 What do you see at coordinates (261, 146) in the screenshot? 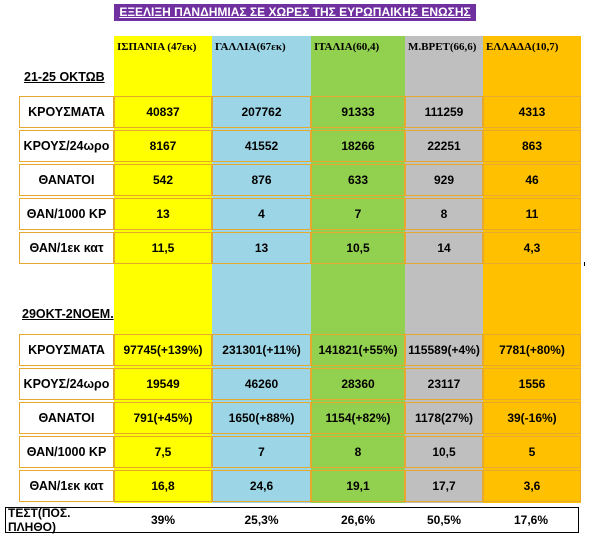
I see `period1-cases-24h-france: 41552` at bounding box center [261, 146].